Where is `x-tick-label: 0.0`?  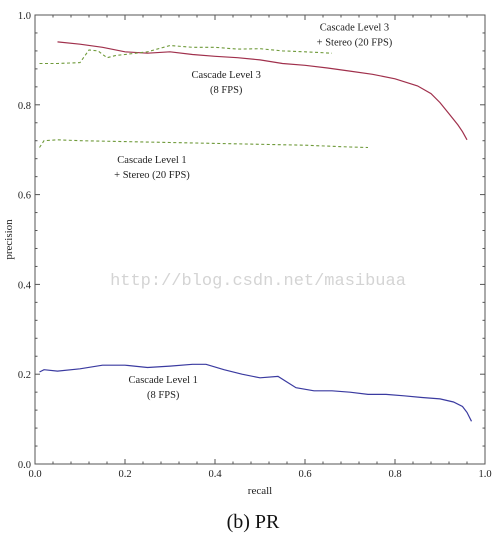 x-tick-label: 0.0 is located at coordinates (34, 474).